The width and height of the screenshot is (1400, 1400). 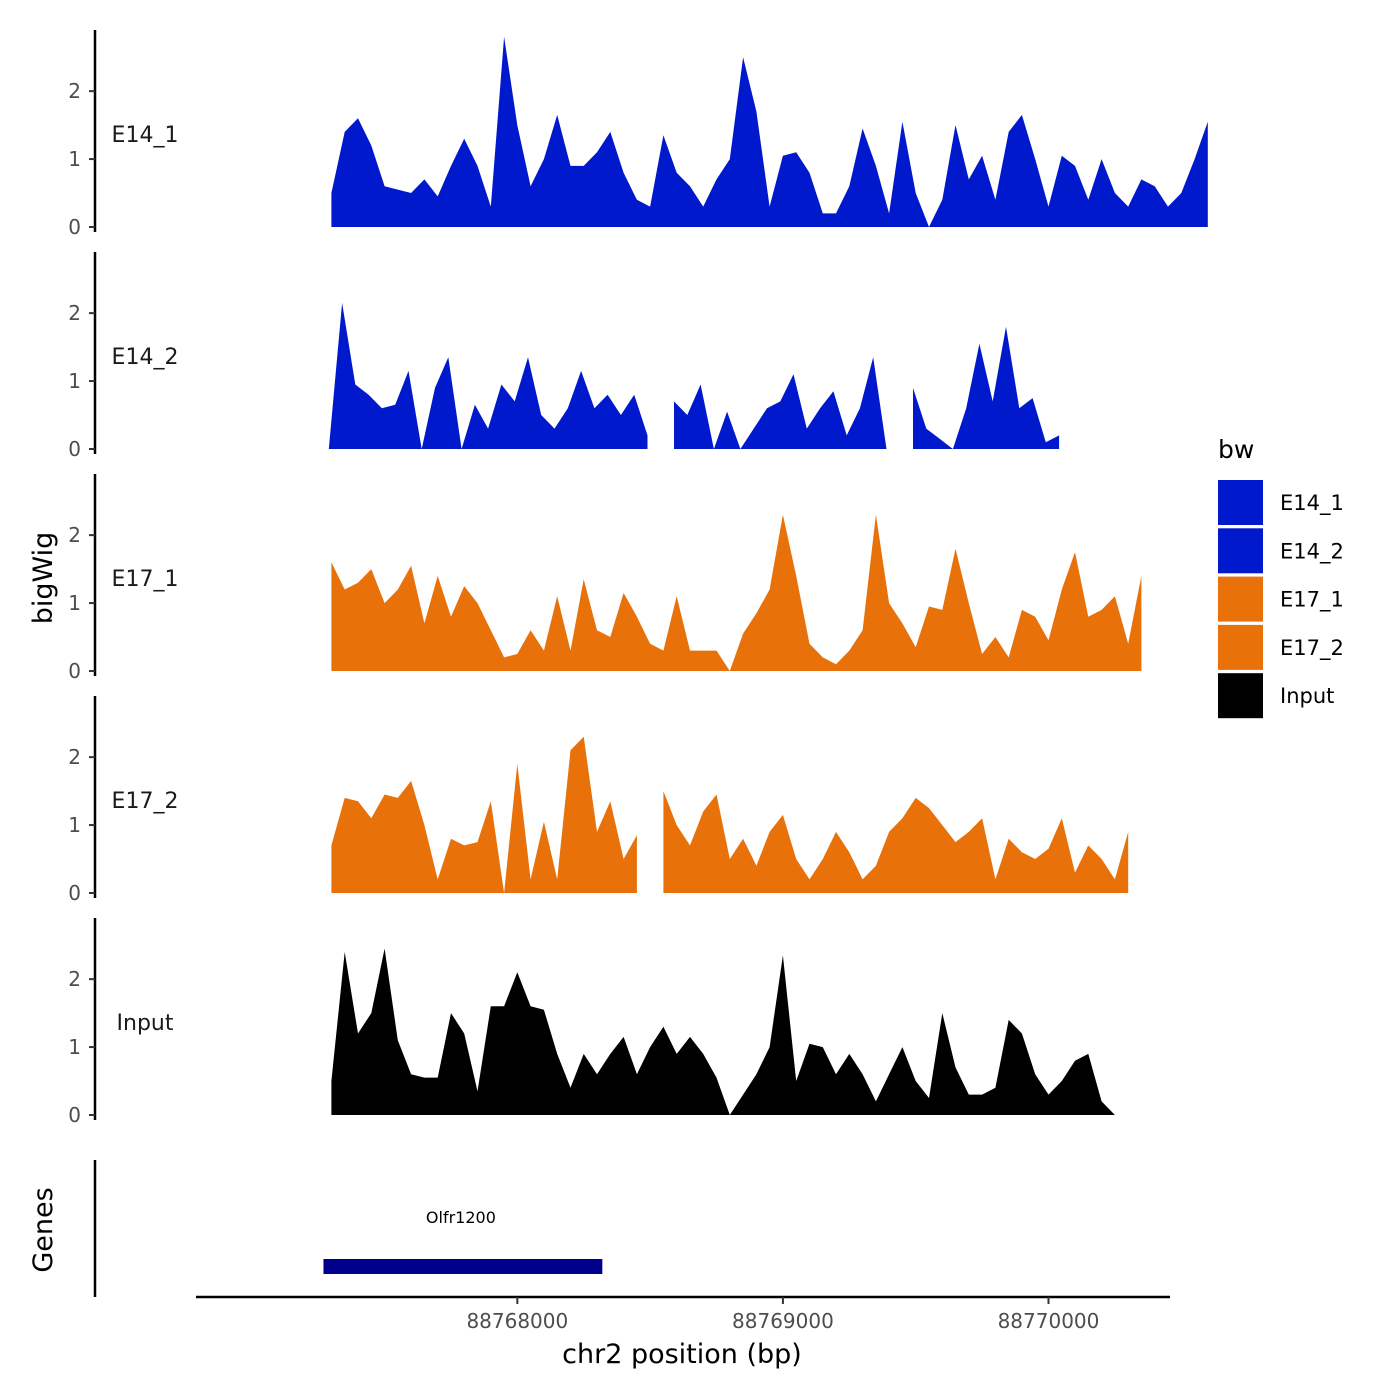 I want to click on gene-label-Olfr1200: Olfr1200, so click(x=461, y=1217).